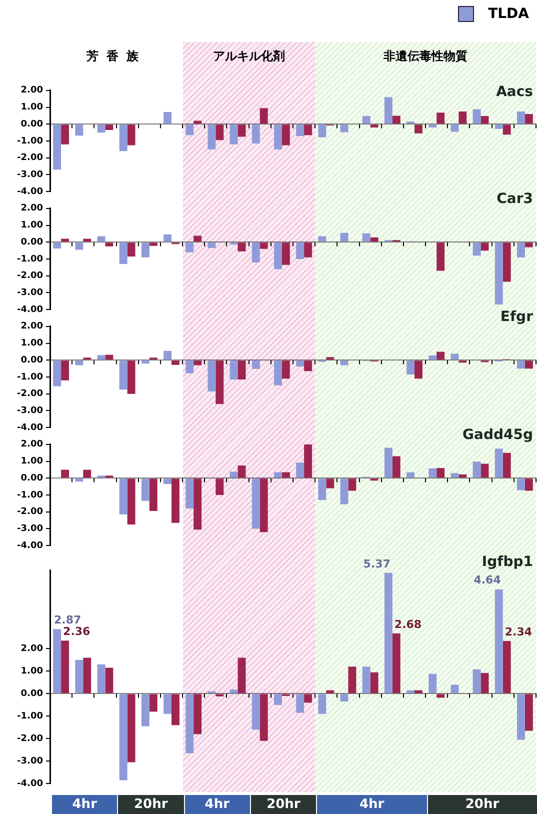 The image size is (537, 814). Describe the element at coordinates (408, 624) in the screenshot. I see `data-label: 2.68` at that location.